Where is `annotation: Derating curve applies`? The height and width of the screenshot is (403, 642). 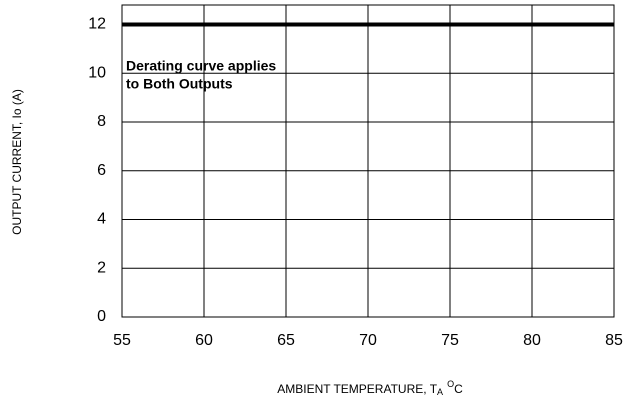
annotation: Derating curve applies is located at coordinates (201, 66).